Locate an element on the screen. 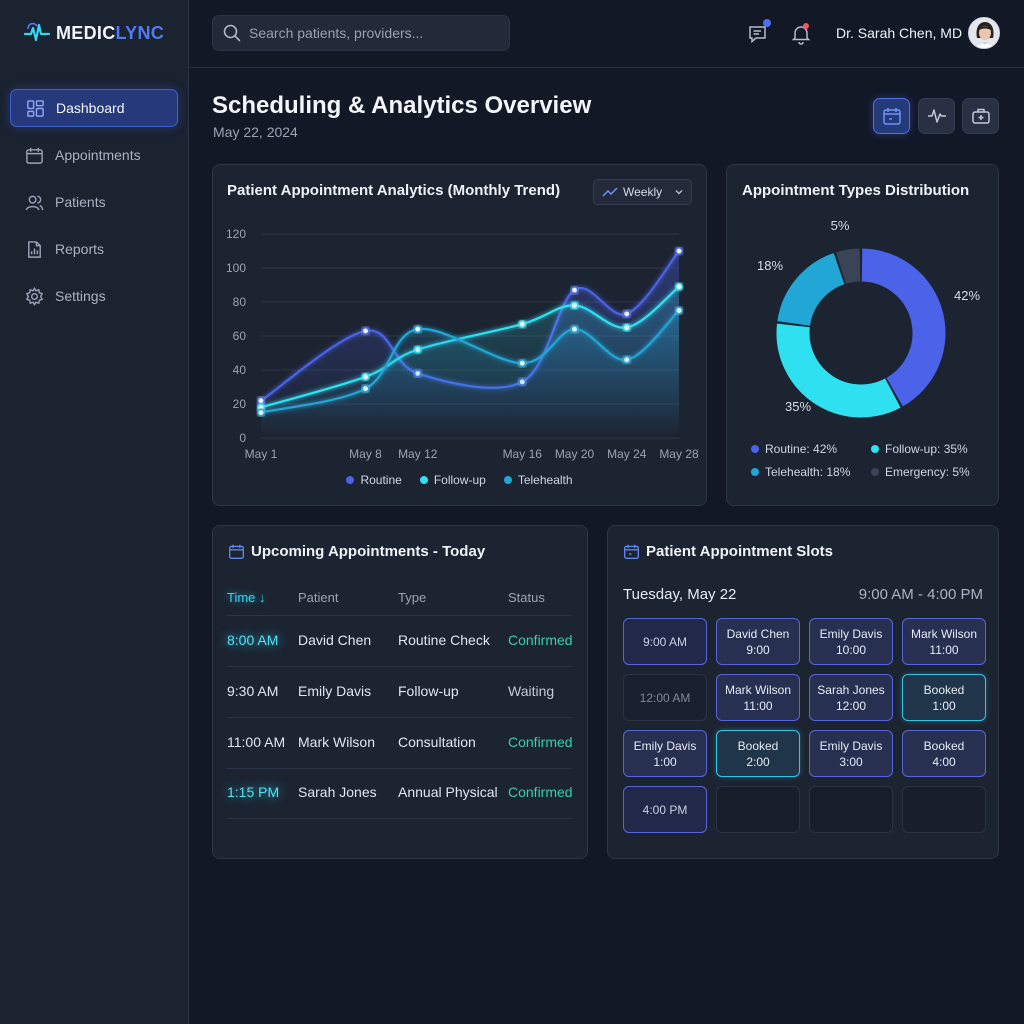 The height and width of the screenshot is (1024, 1024). range-dropdown: Weekly is located at coordinates (642, 192).